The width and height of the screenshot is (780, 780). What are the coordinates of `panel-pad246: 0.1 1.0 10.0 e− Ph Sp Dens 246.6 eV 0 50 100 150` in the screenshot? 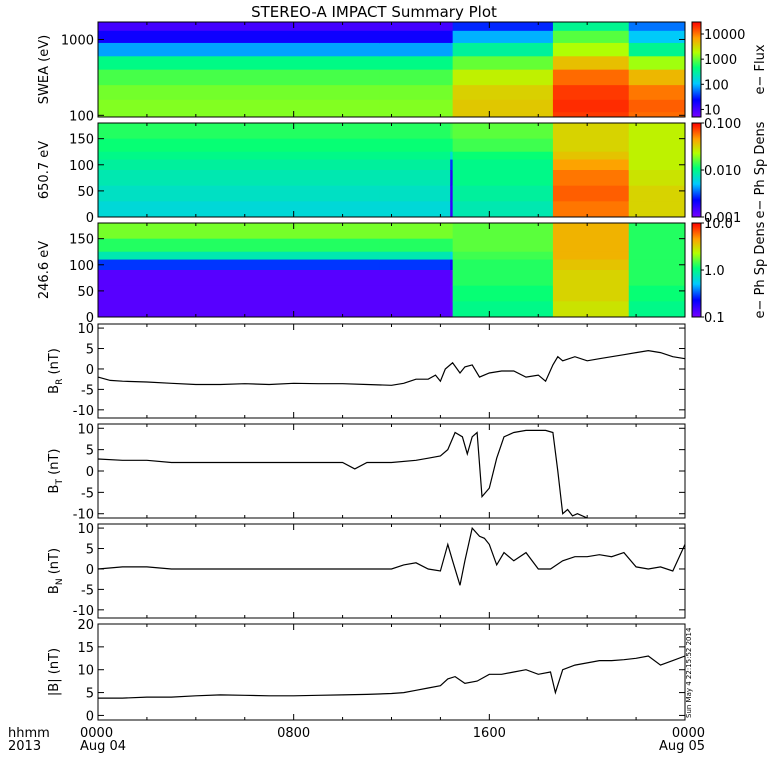 It's located at (402, 271).